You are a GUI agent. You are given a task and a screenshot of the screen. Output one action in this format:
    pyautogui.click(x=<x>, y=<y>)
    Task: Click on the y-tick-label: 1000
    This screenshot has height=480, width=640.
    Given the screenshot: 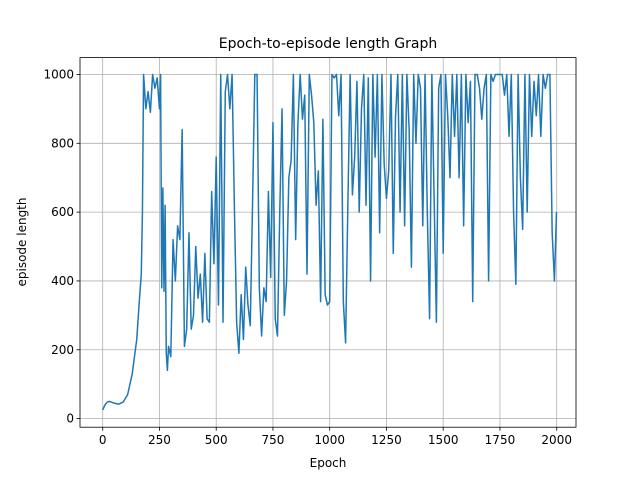 What is the action you would take?
    pyautogui.click(x=58, y=74)
    